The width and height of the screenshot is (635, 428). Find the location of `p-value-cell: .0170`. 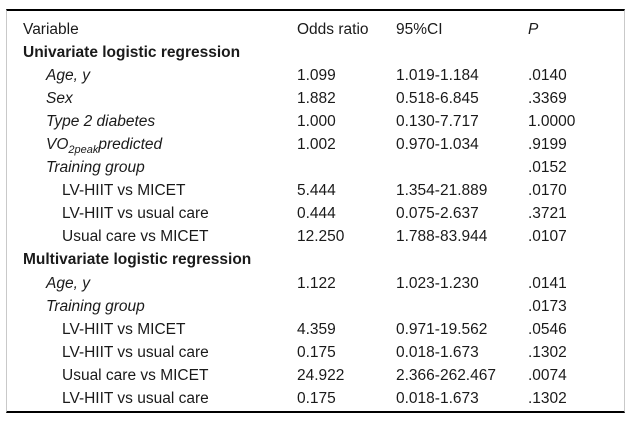

p-value-cell: .0170 is located at coordinates (547, 191).